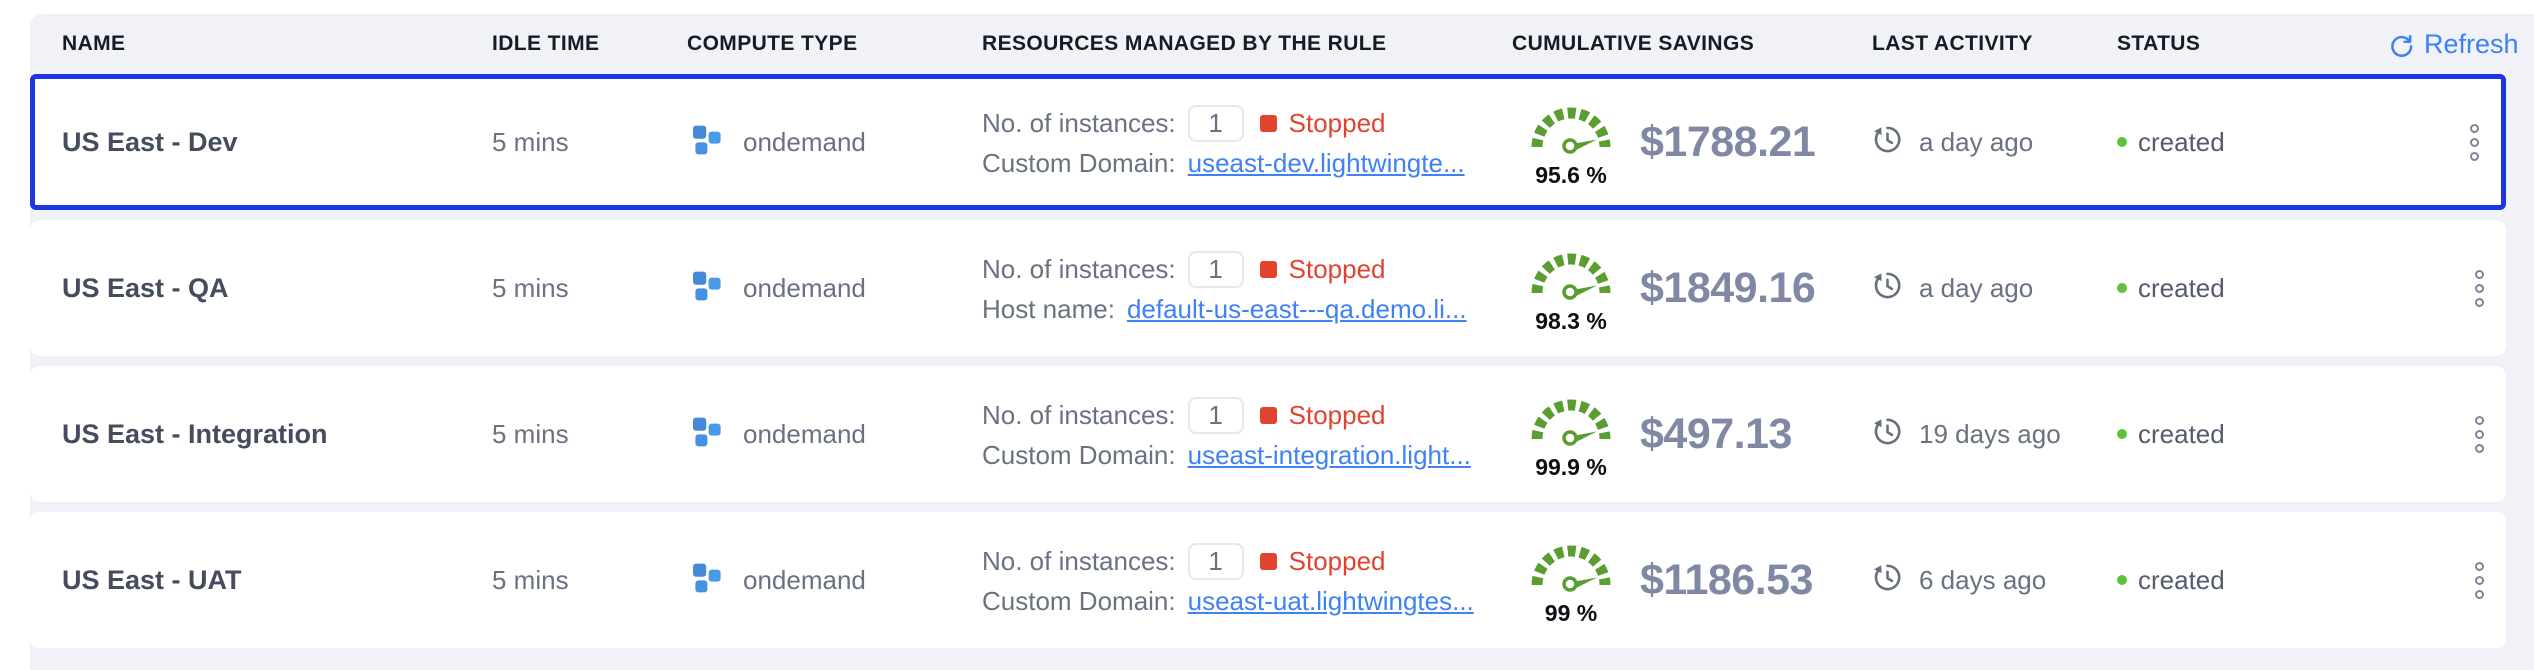  I want to click on savings-amount: $1186.53, so click(1726, 579).